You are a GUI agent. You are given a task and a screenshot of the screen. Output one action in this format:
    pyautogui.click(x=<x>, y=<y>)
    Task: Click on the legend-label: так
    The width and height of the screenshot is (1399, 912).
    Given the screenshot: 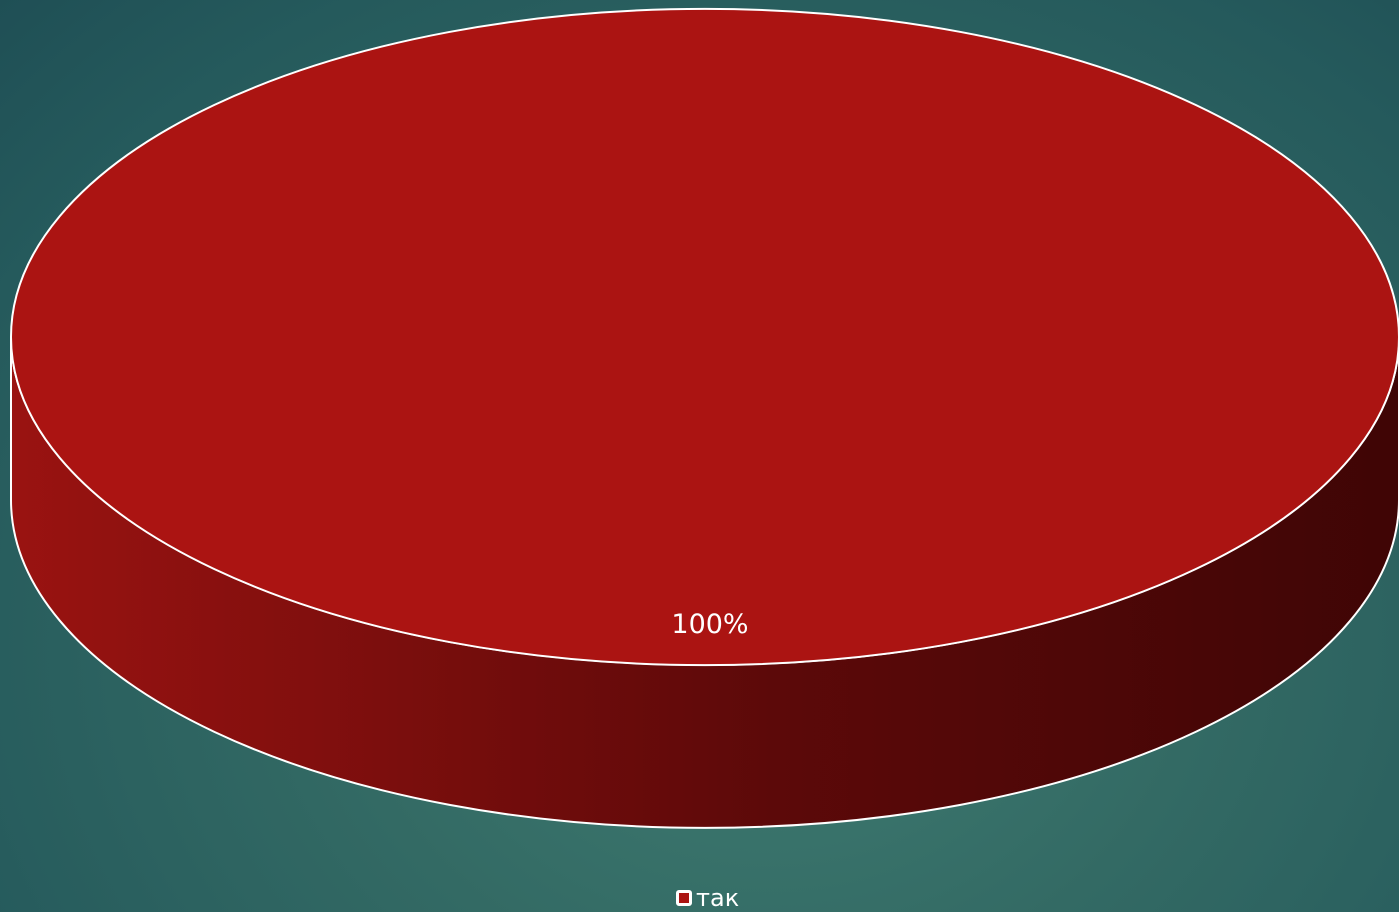 What is the action you would take?
    pyautogui.click(x=718, y=898)
    